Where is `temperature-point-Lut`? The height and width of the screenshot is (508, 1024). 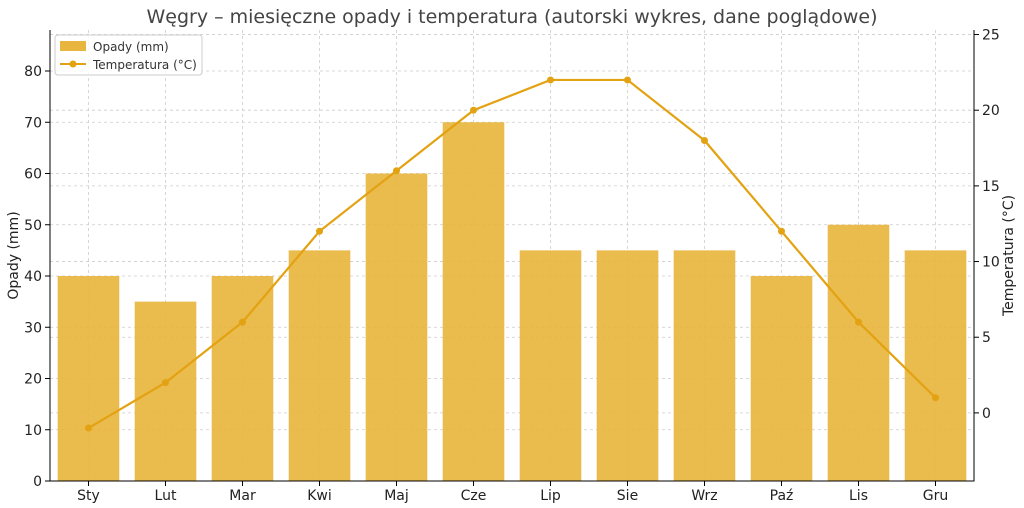 temperature-point-Lut is located at coordinates (165, 383).